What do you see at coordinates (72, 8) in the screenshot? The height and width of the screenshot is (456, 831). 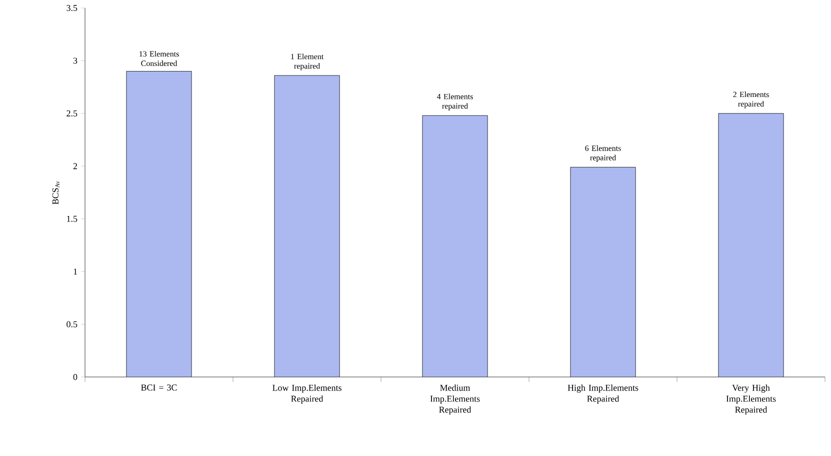 I see `y-tick-label: 3.5` at bounding box center [72, 8].